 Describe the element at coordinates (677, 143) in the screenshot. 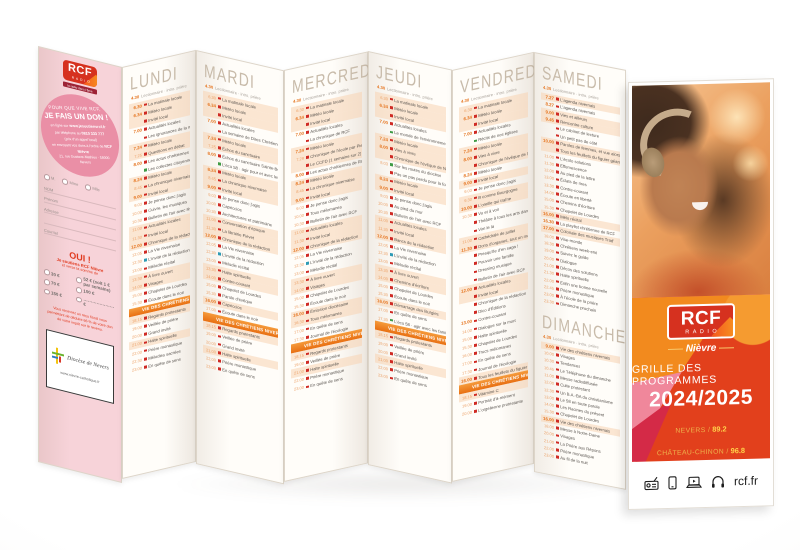

I see `headphones-band` at that location.